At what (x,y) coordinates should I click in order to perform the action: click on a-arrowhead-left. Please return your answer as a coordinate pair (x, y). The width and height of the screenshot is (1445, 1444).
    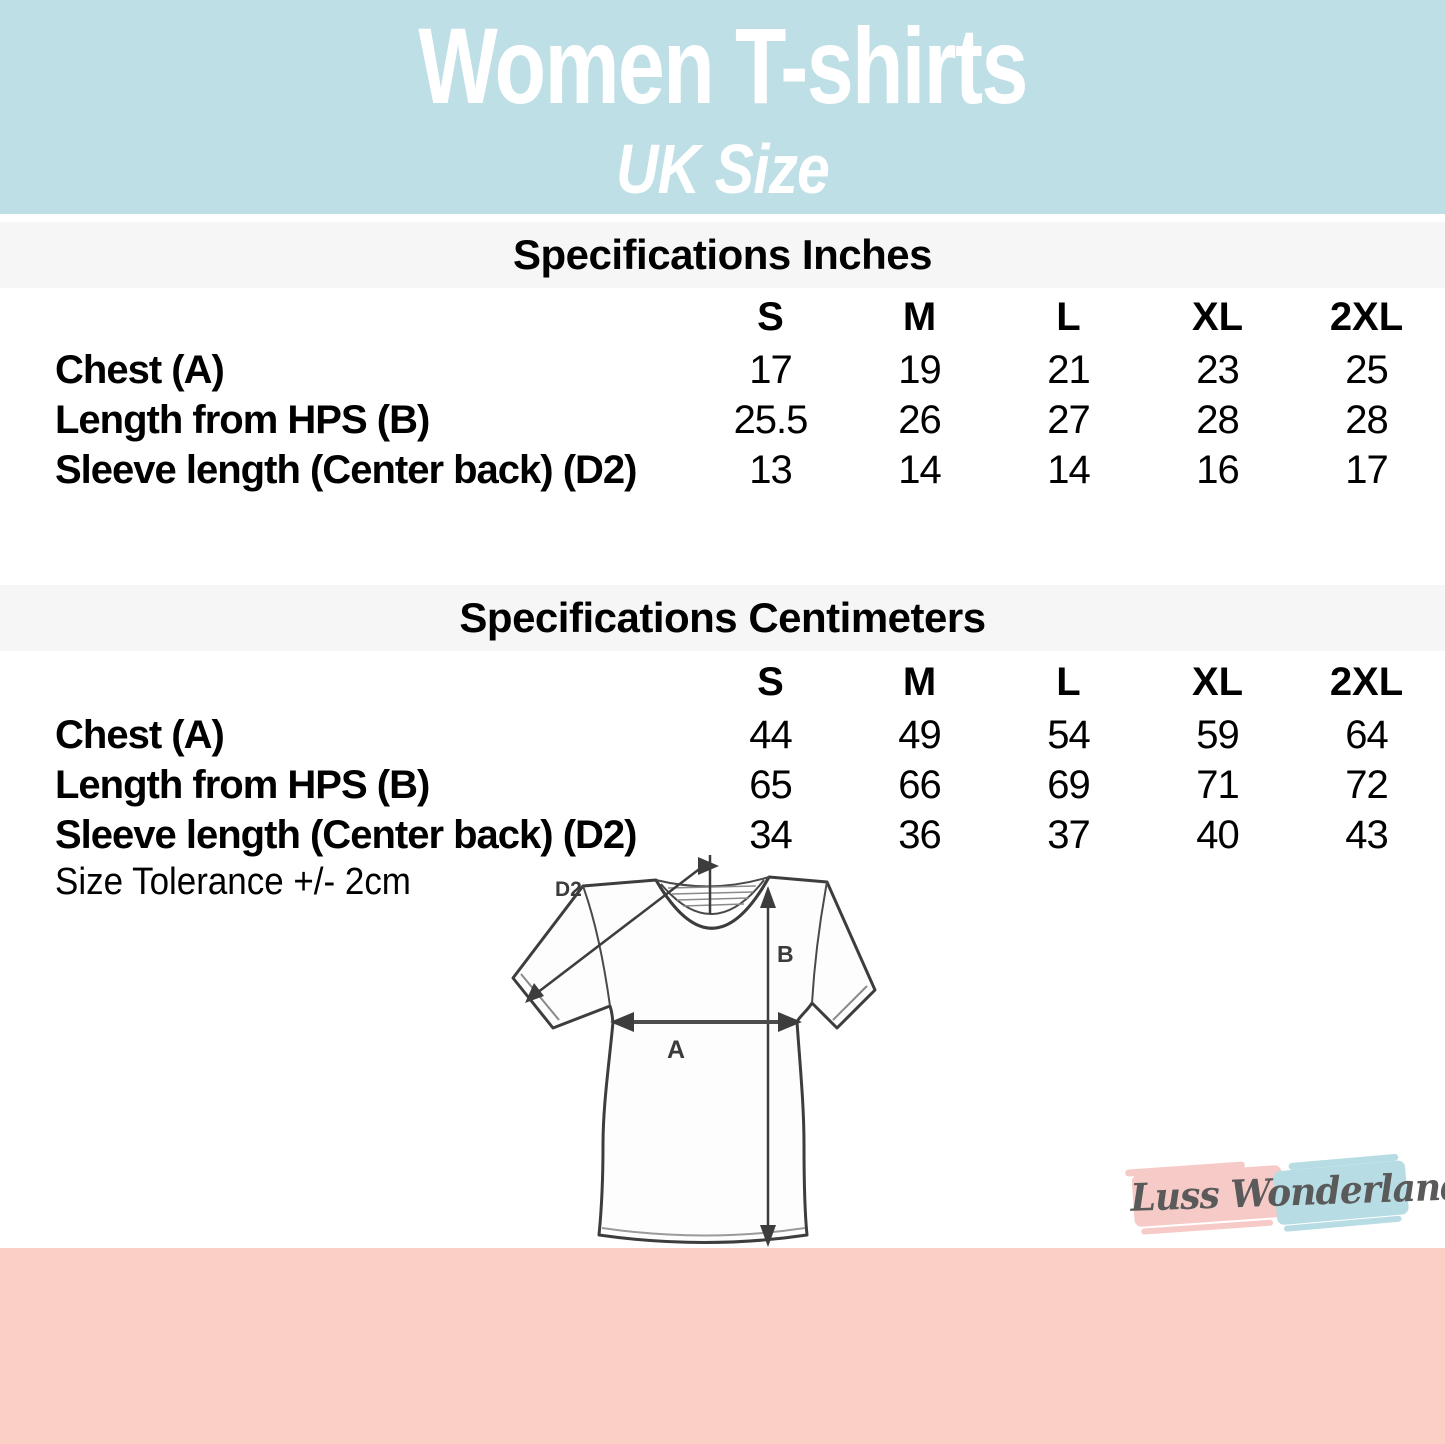
    Looking at the image, I should click on (622, 1022).